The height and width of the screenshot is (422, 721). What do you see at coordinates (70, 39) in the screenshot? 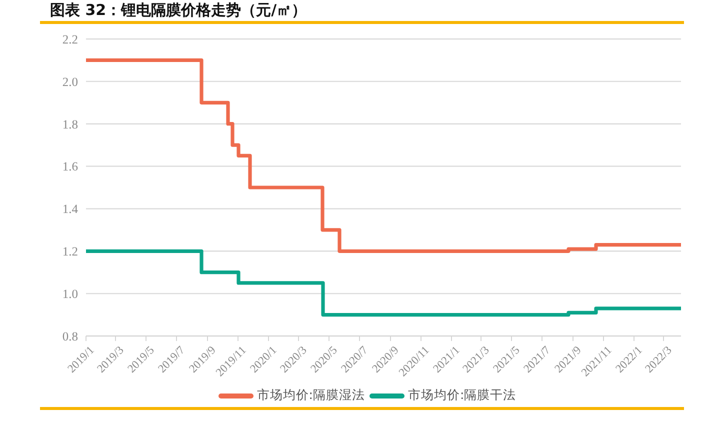
I see `y-tick-label: 2.2` at bounding box center [70, 39].